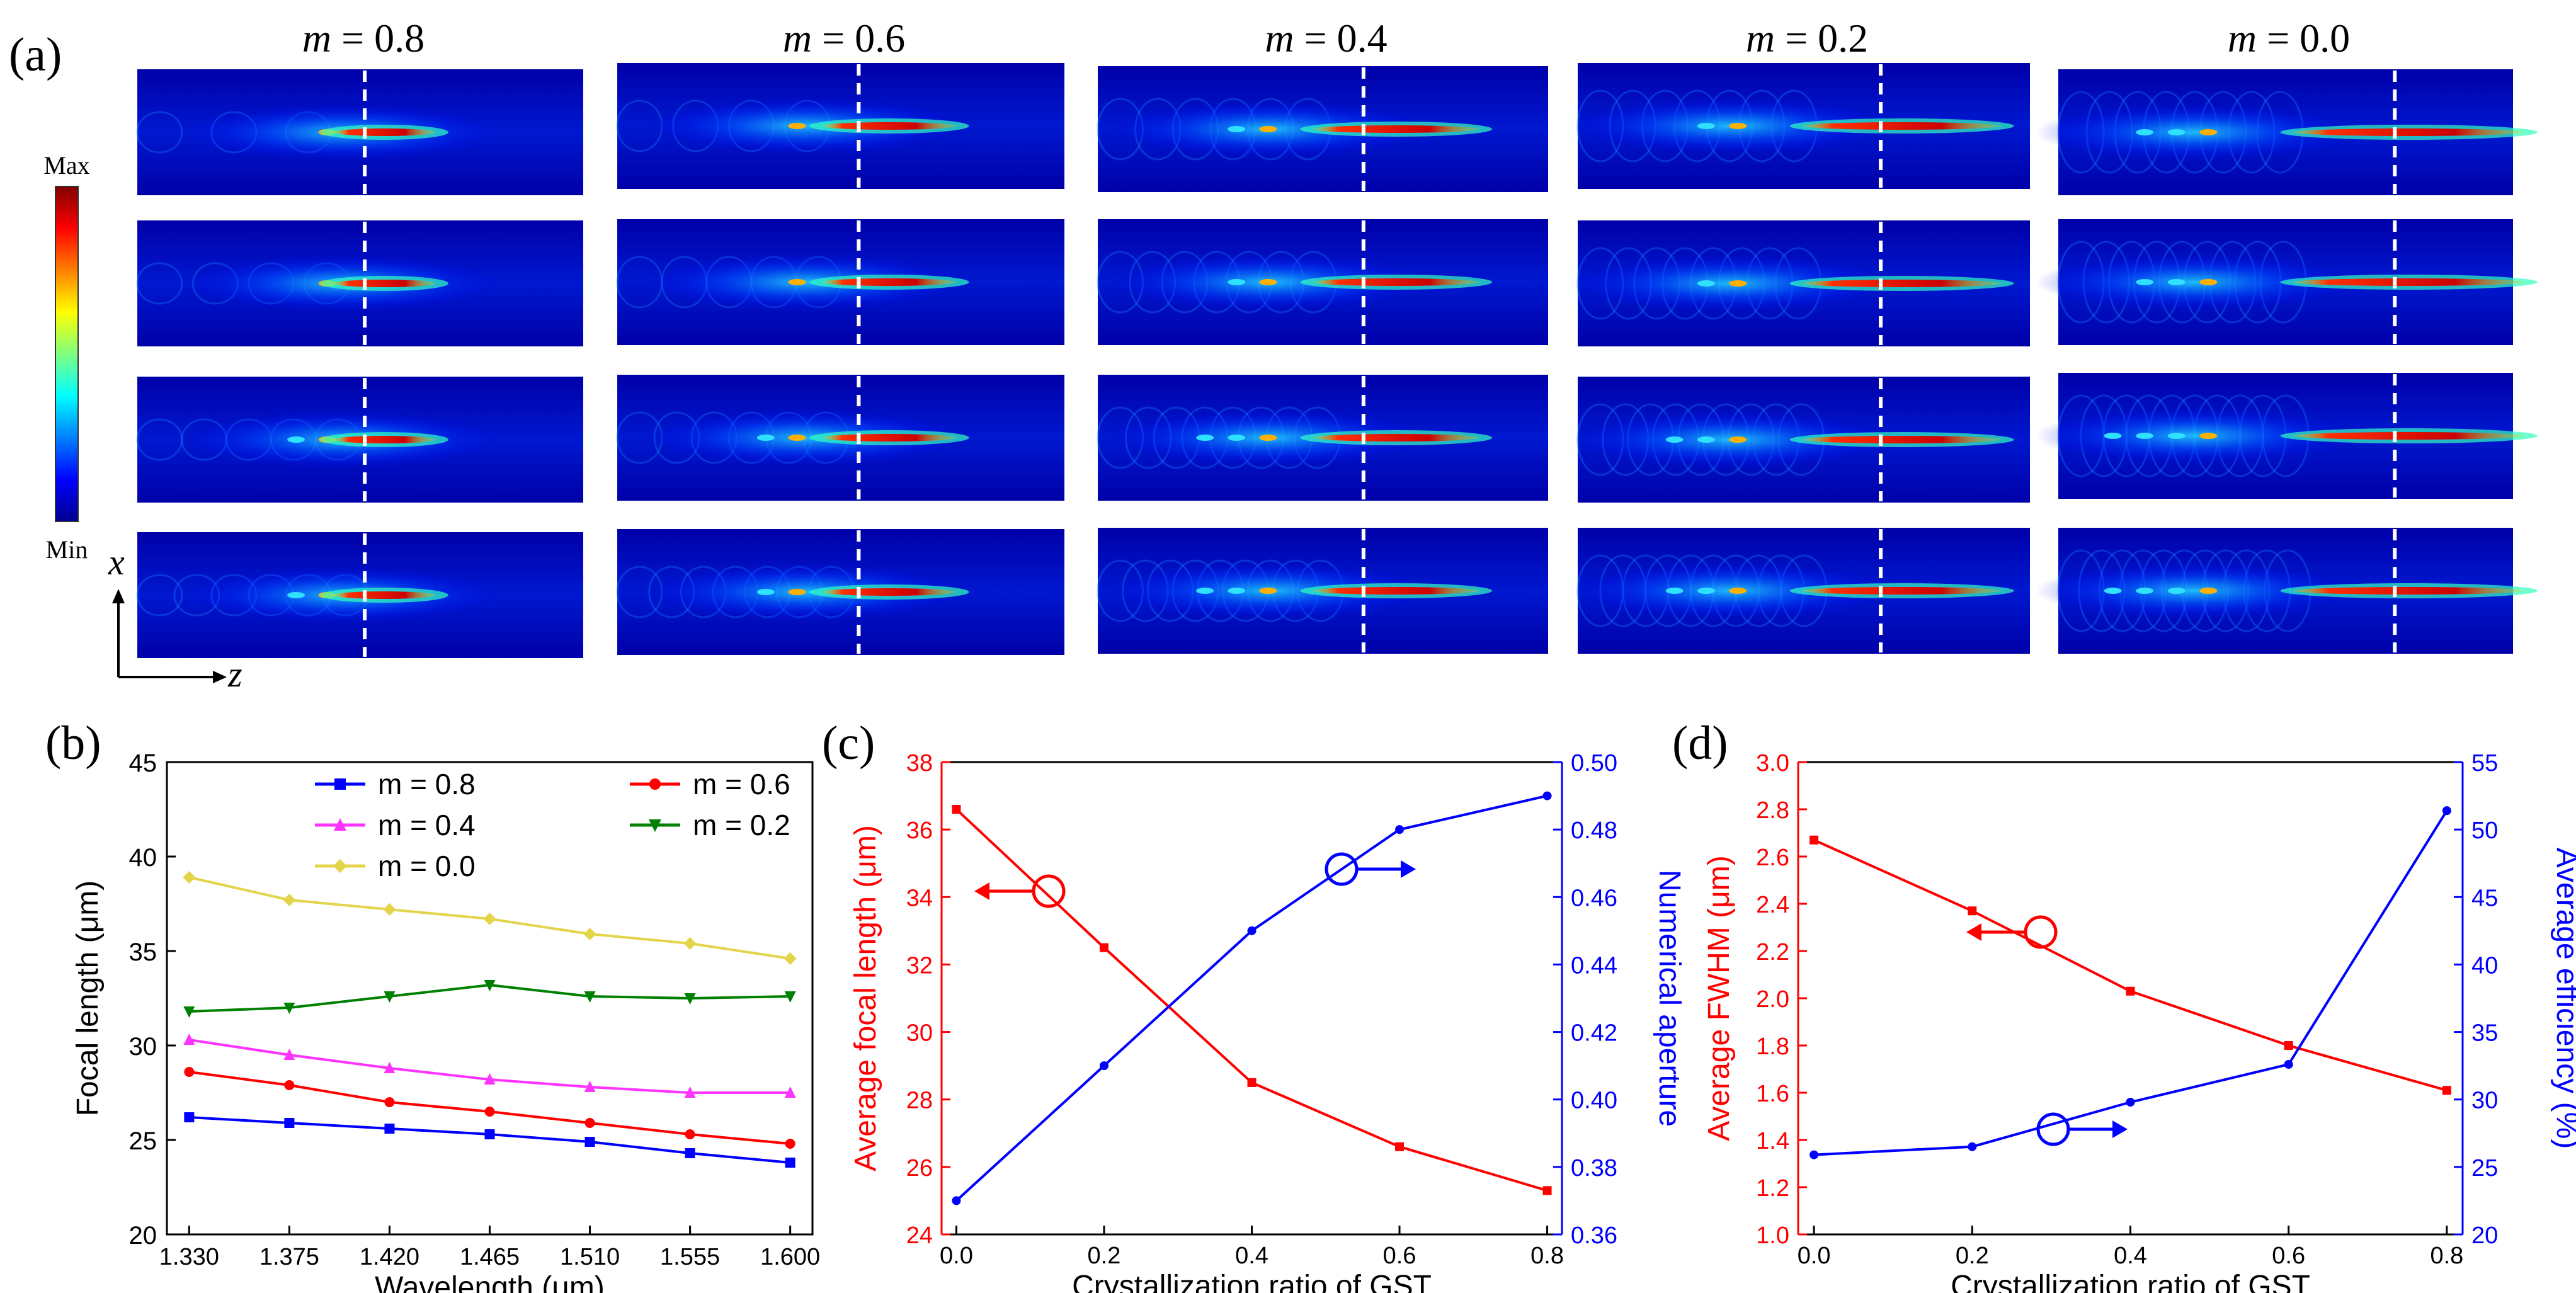  Describe the element at coordinates (490, 1282) in the screenshot. I see `x-axis-label: Wavelength (μm)` at that location.